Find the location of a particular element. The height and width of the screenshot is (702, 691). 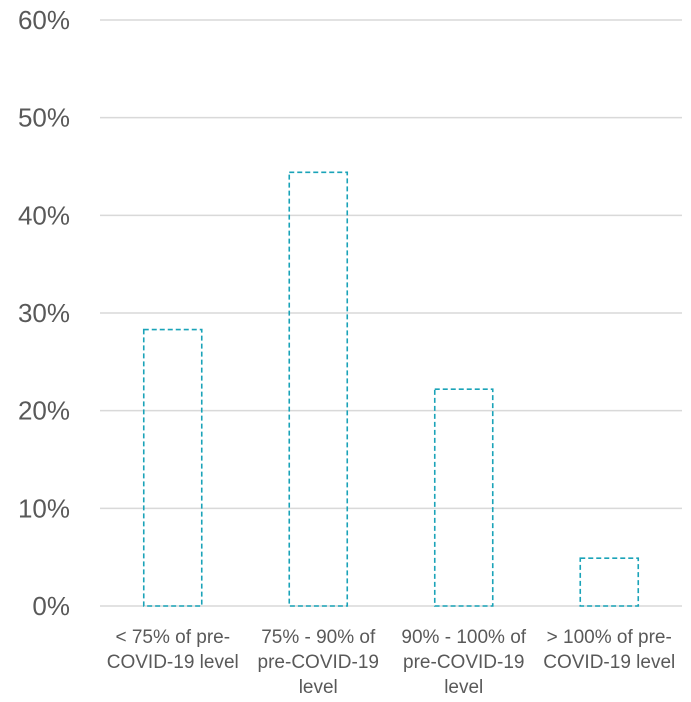

y-axis-ticks: 0% 10% 20% 30% 40% 50% 60% is located at coordinates (44, 313).